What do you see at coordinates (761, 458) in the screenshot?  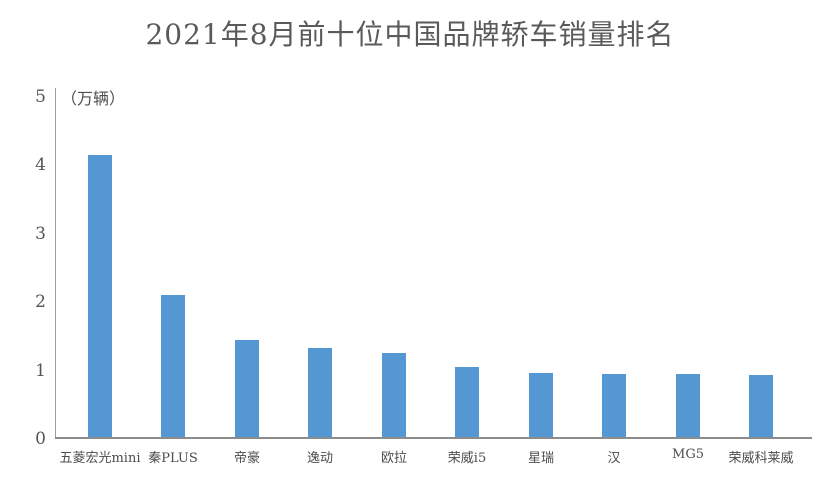 I see `x-category-label: 荣威科莱威` at bounding box center [761, 458].